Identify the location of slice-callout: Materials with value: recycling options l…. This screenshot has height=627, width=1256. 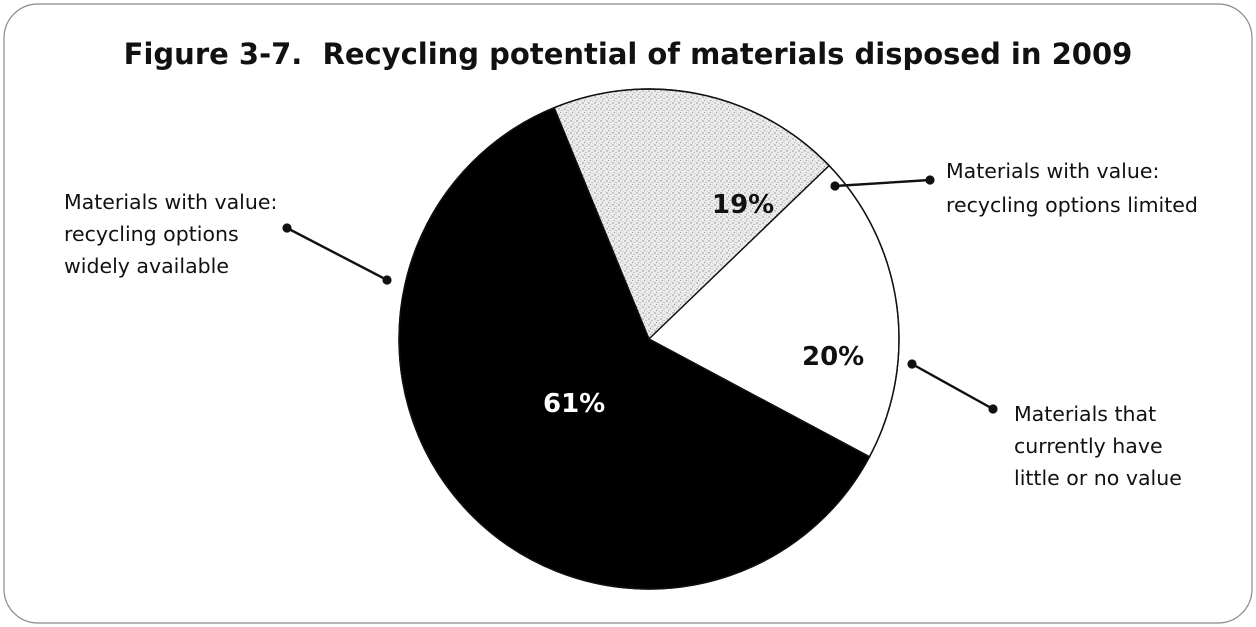
(1014, 188).